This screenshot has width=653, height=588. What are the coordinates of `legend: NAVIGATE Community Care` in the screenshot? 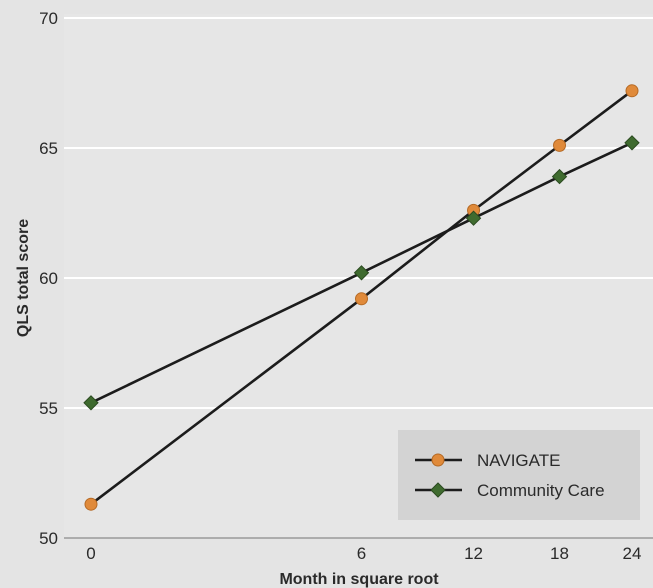 It's located at (519, 475).